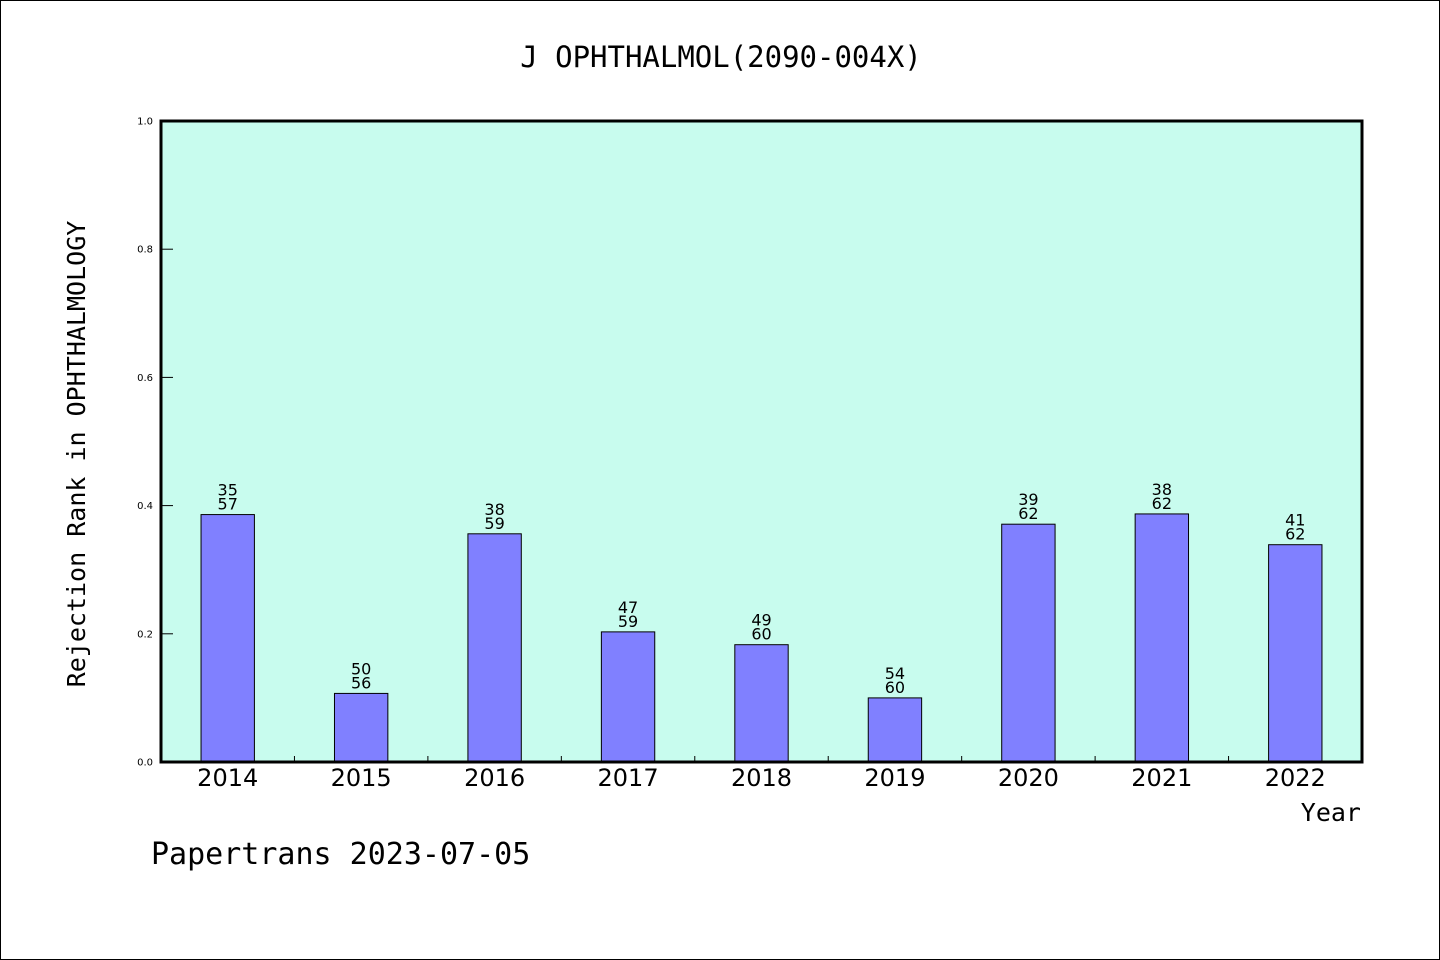 This screenshot has height=960, width=1440. I want to click on bar-label-top-2022: 41, so click(1295, 520).